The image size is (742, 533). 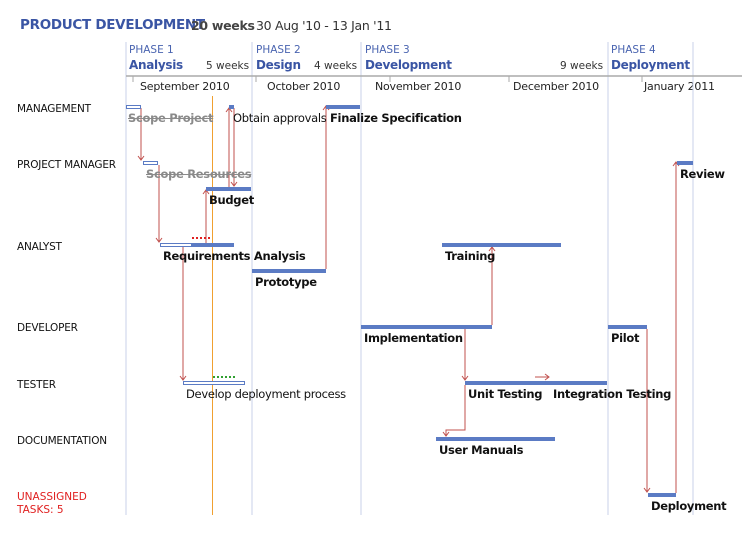 What do you see at coordinates (633, 50) in the screenshot?
I see `phase-4-number: PHASE 4` at bounding box center [633, 50].